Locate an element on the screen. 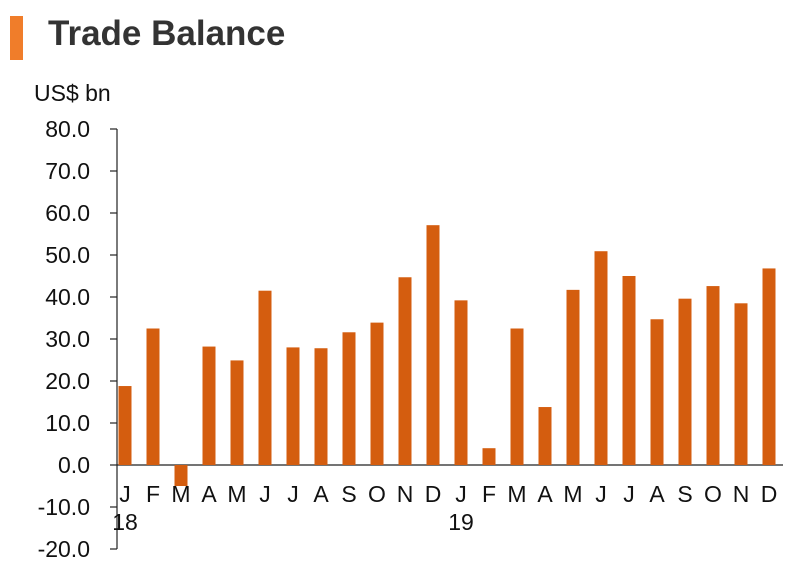 The image size is (800, 572). y-tick-label: 70.0 is located at coordinates (67, 171).